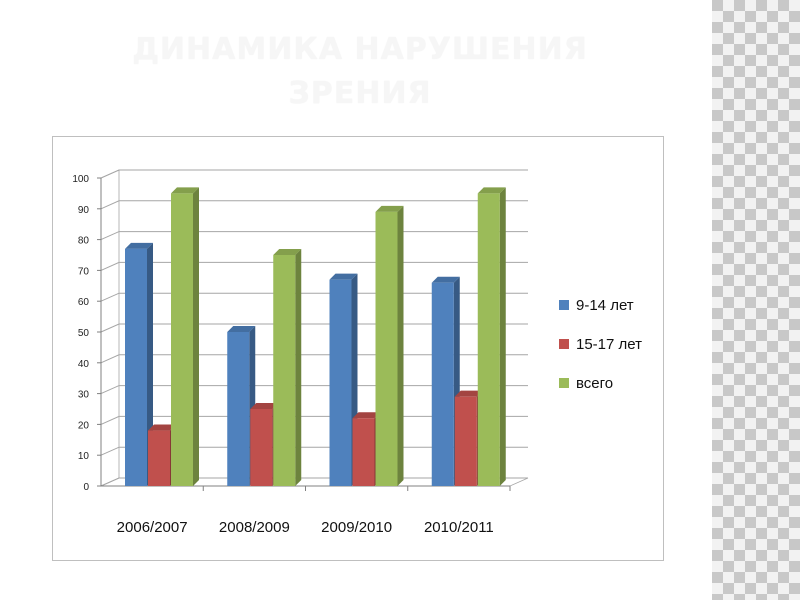 The height and width of the screenshot is (600, 800). What do you see at coordinates (594, 383) in the screenshot?
I see `legend-label: всего` at bounding box center [594, 383].